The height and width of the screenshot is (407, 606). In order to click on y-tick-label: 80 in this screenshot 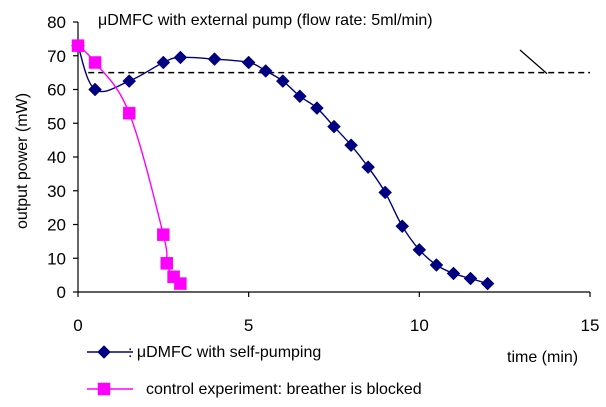, I will do `click(56, 22)`.